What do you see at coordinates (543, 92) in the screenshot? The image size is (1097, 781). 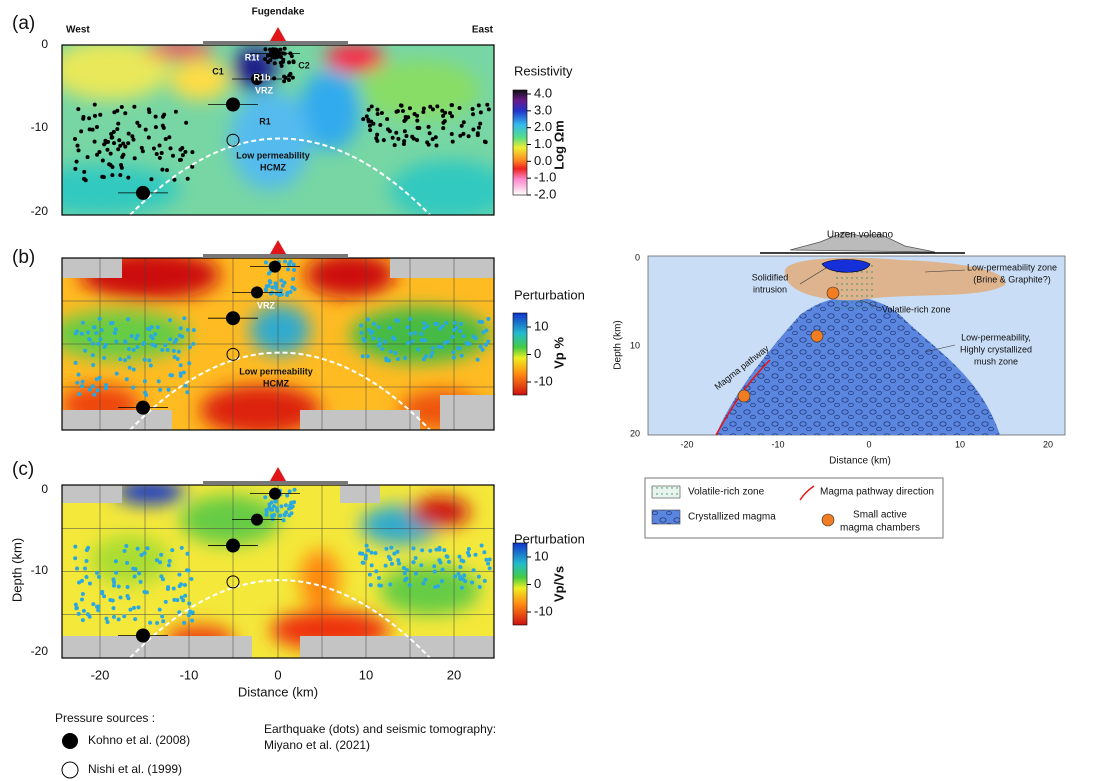 I see `colorbar-tick-label: 4.0` at bounding box center [543, 92].